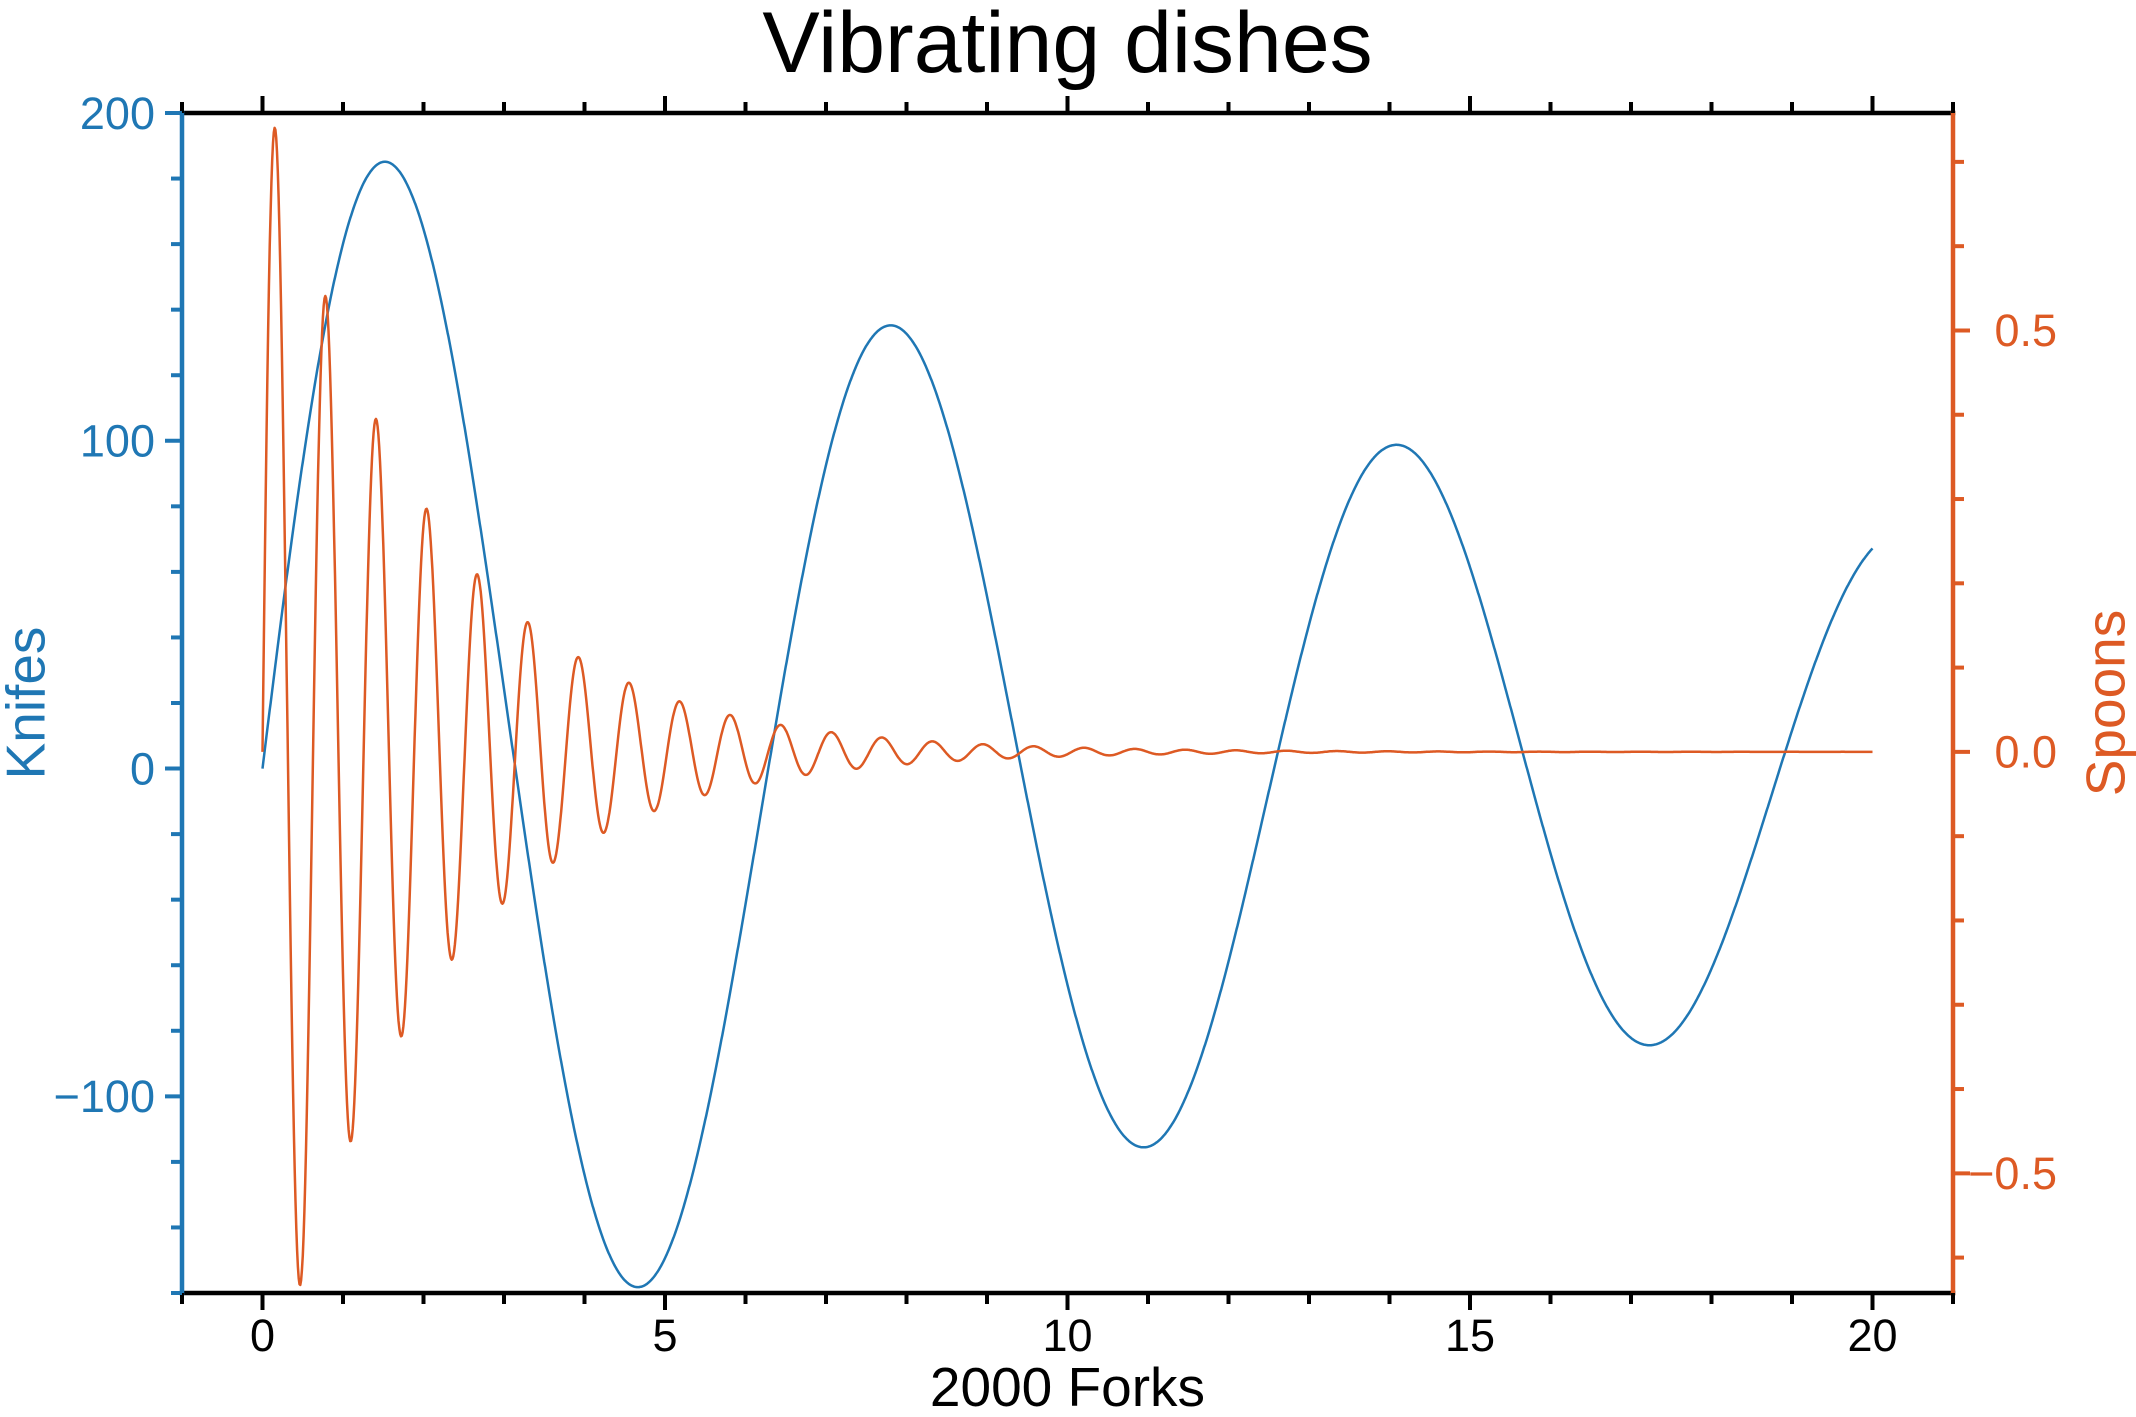 This screenshot has height=1417, width=2136. What do you see at coordinates (1067, 1335) in the screenshot?
I see `x-tick-label: 10` at bounding box center [1067, 1335].